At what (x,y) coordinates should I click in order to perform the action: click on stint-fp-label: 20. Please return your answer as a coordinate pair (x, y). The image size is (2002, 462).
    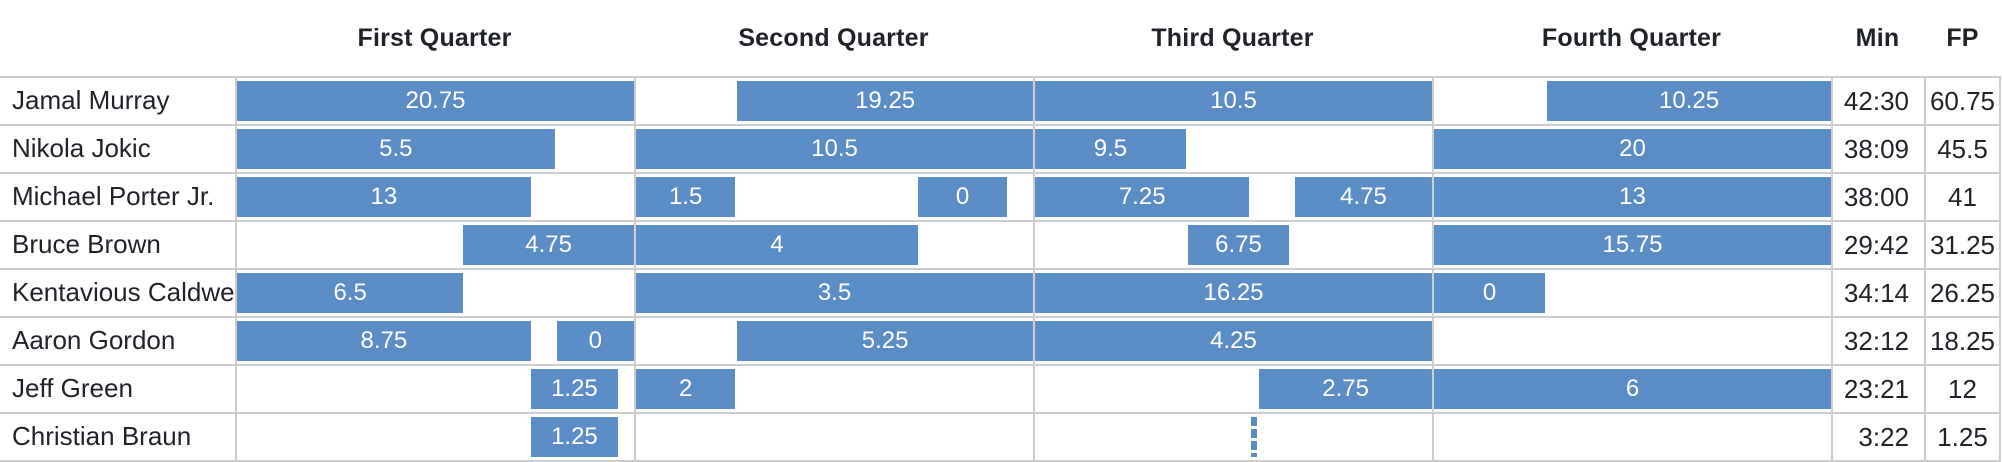
    Looking at the image, I should click on (1632, 148).